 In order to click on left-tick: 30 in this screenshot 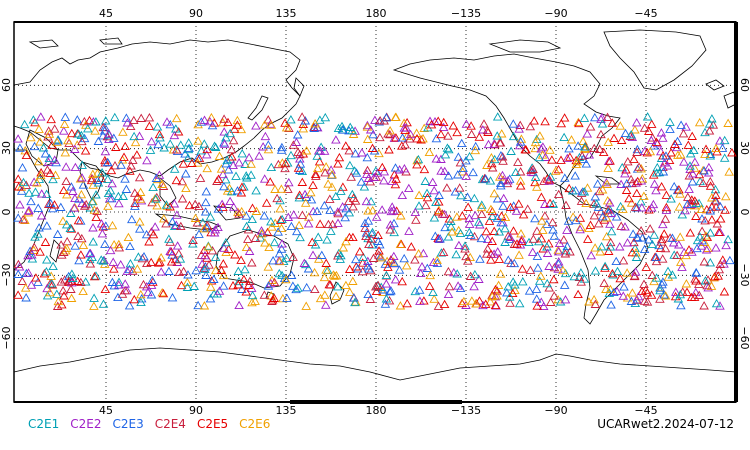, I will do `click(6, 148)`.